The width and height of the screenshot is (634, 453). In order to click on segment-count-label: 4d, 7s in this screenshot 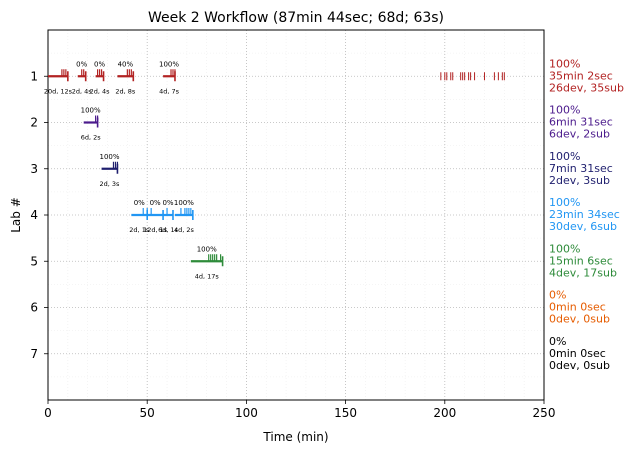, I will do `click(169, 91)`.